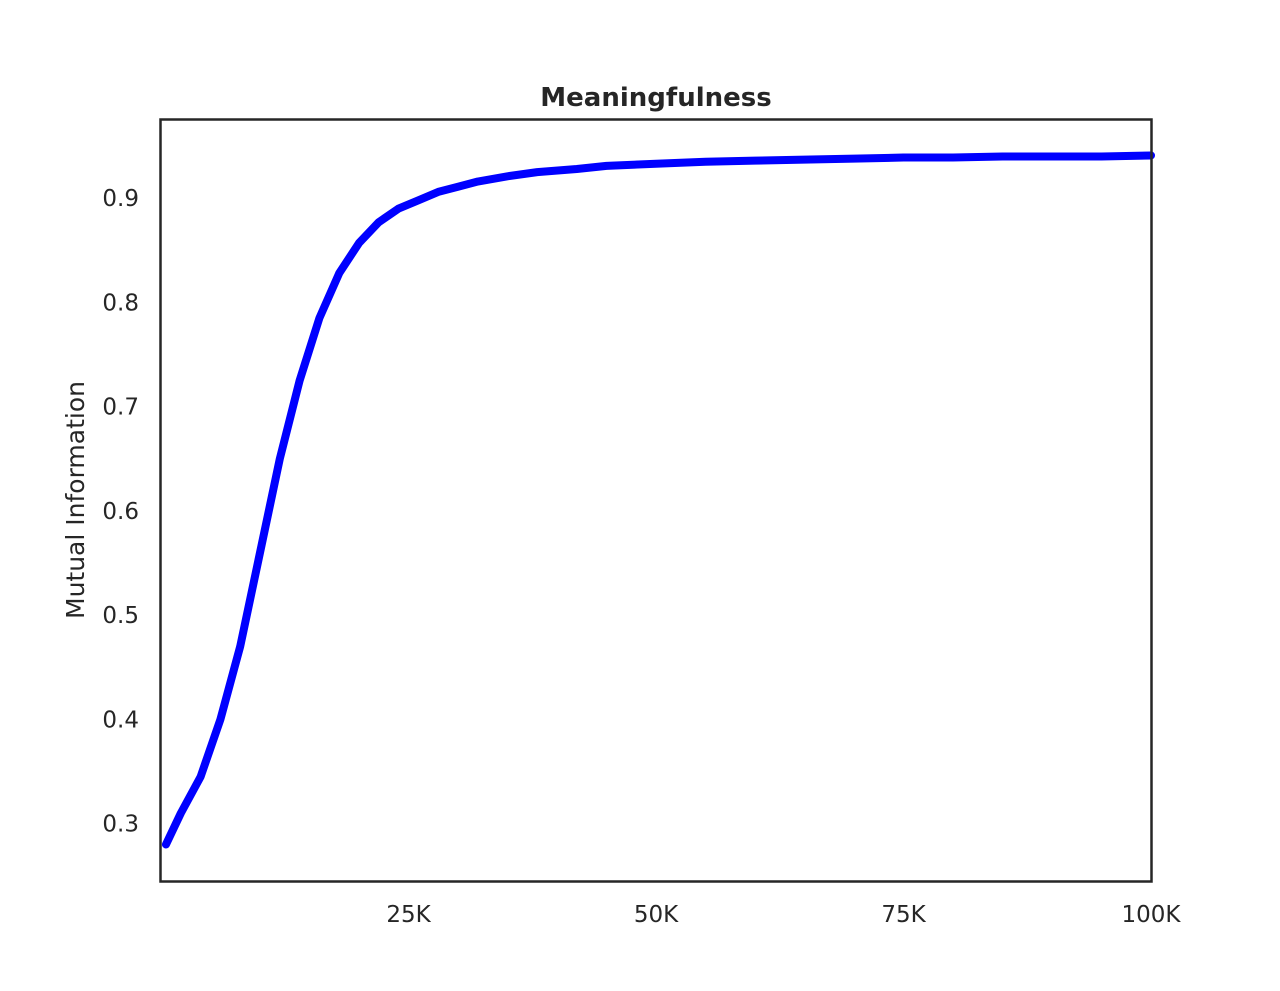 The image size is (1280, 991). What do you see at coordinates (120, 616) in the screenshot?
I see `y-tick-label: 0.5` at bounding box center [120, 616].